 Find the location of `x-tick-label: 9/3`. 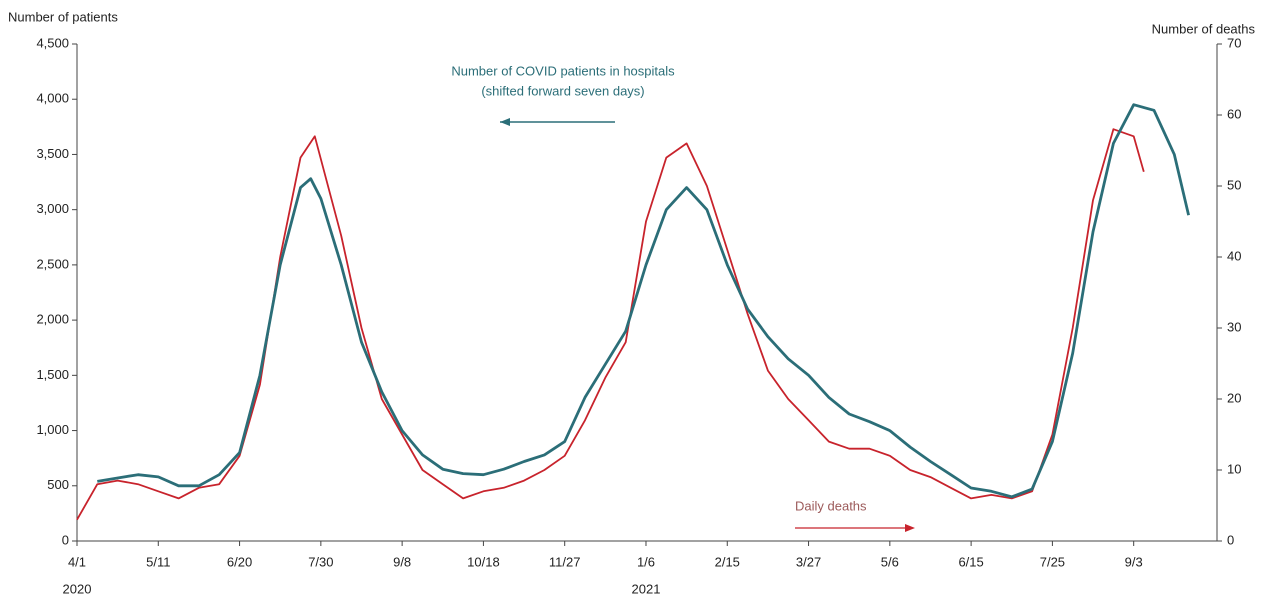

x-tick-label: 9/3 is located at coordinates (1134, 561).